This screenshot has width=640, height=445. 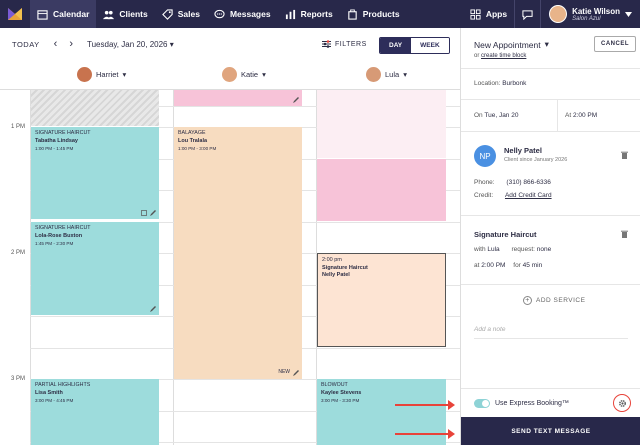 I want to click on chat-bubble-icon, so click(x=527, y=14).